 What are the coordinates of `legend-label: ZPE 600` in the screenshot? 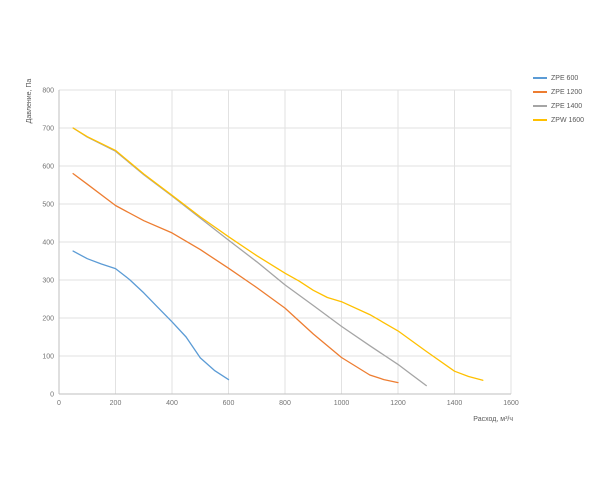 It's located at (565, 78).